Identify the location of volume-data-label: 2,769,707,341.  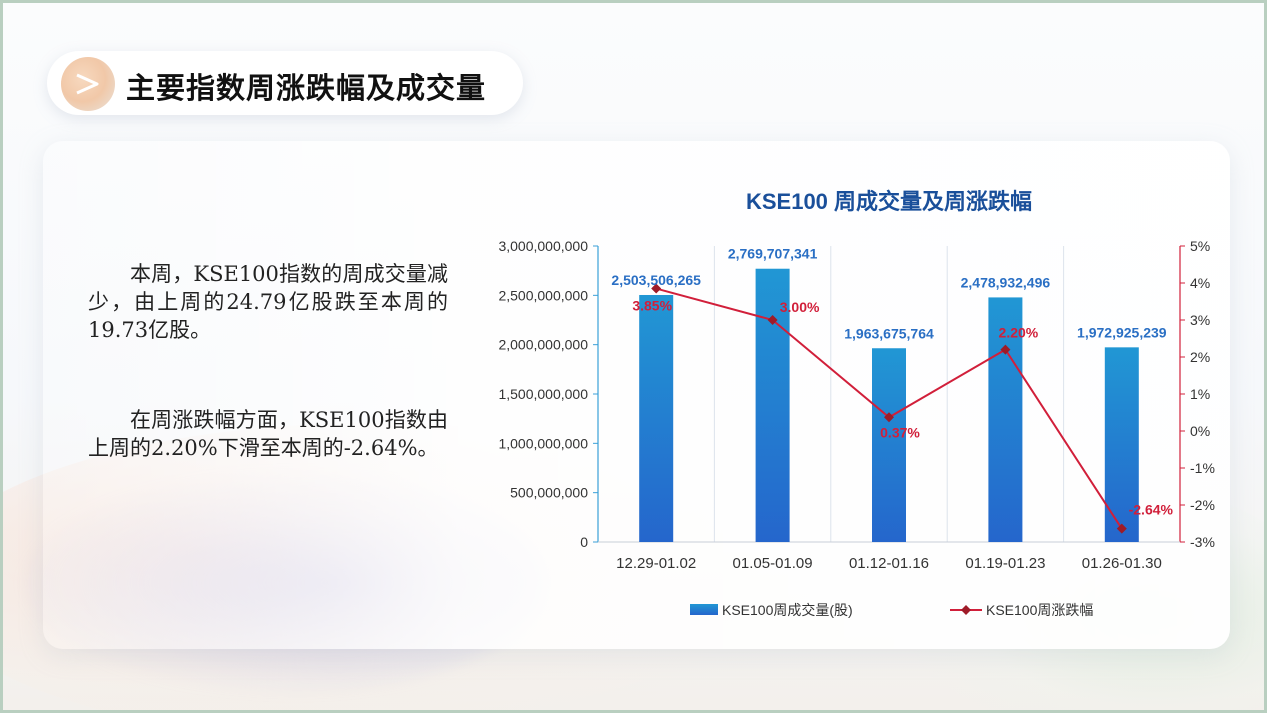
(773, 254).